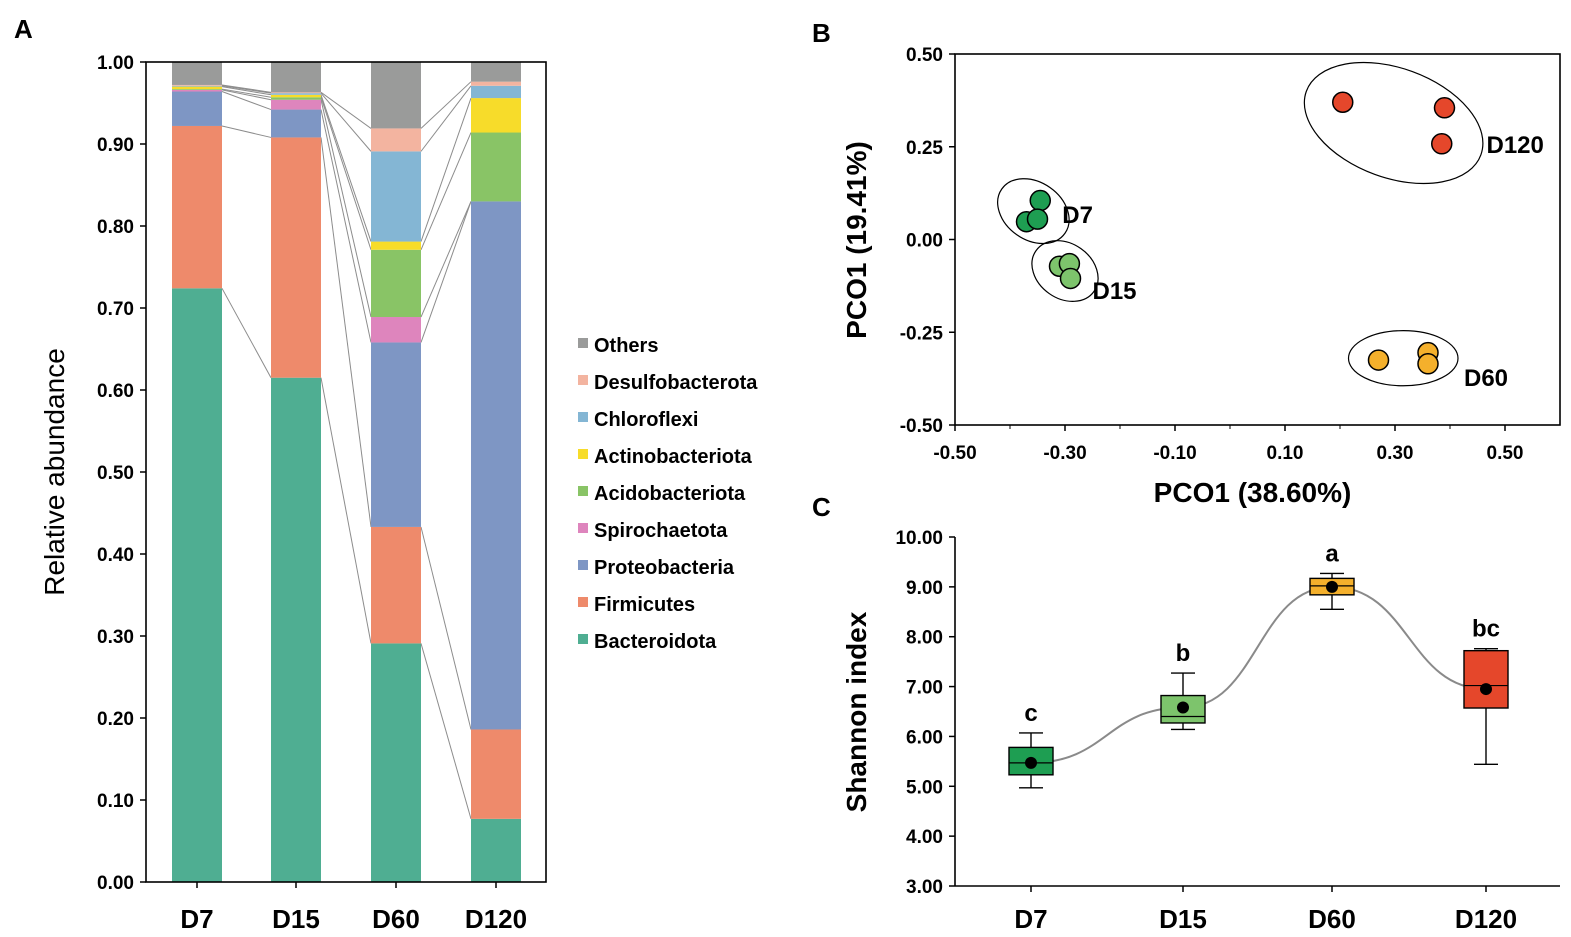 This screenshot has height=937, width=1571. Describe the element at coordinates (1174, 453) in the screenshot. I see `x-tick-label: -0.10` at that location.